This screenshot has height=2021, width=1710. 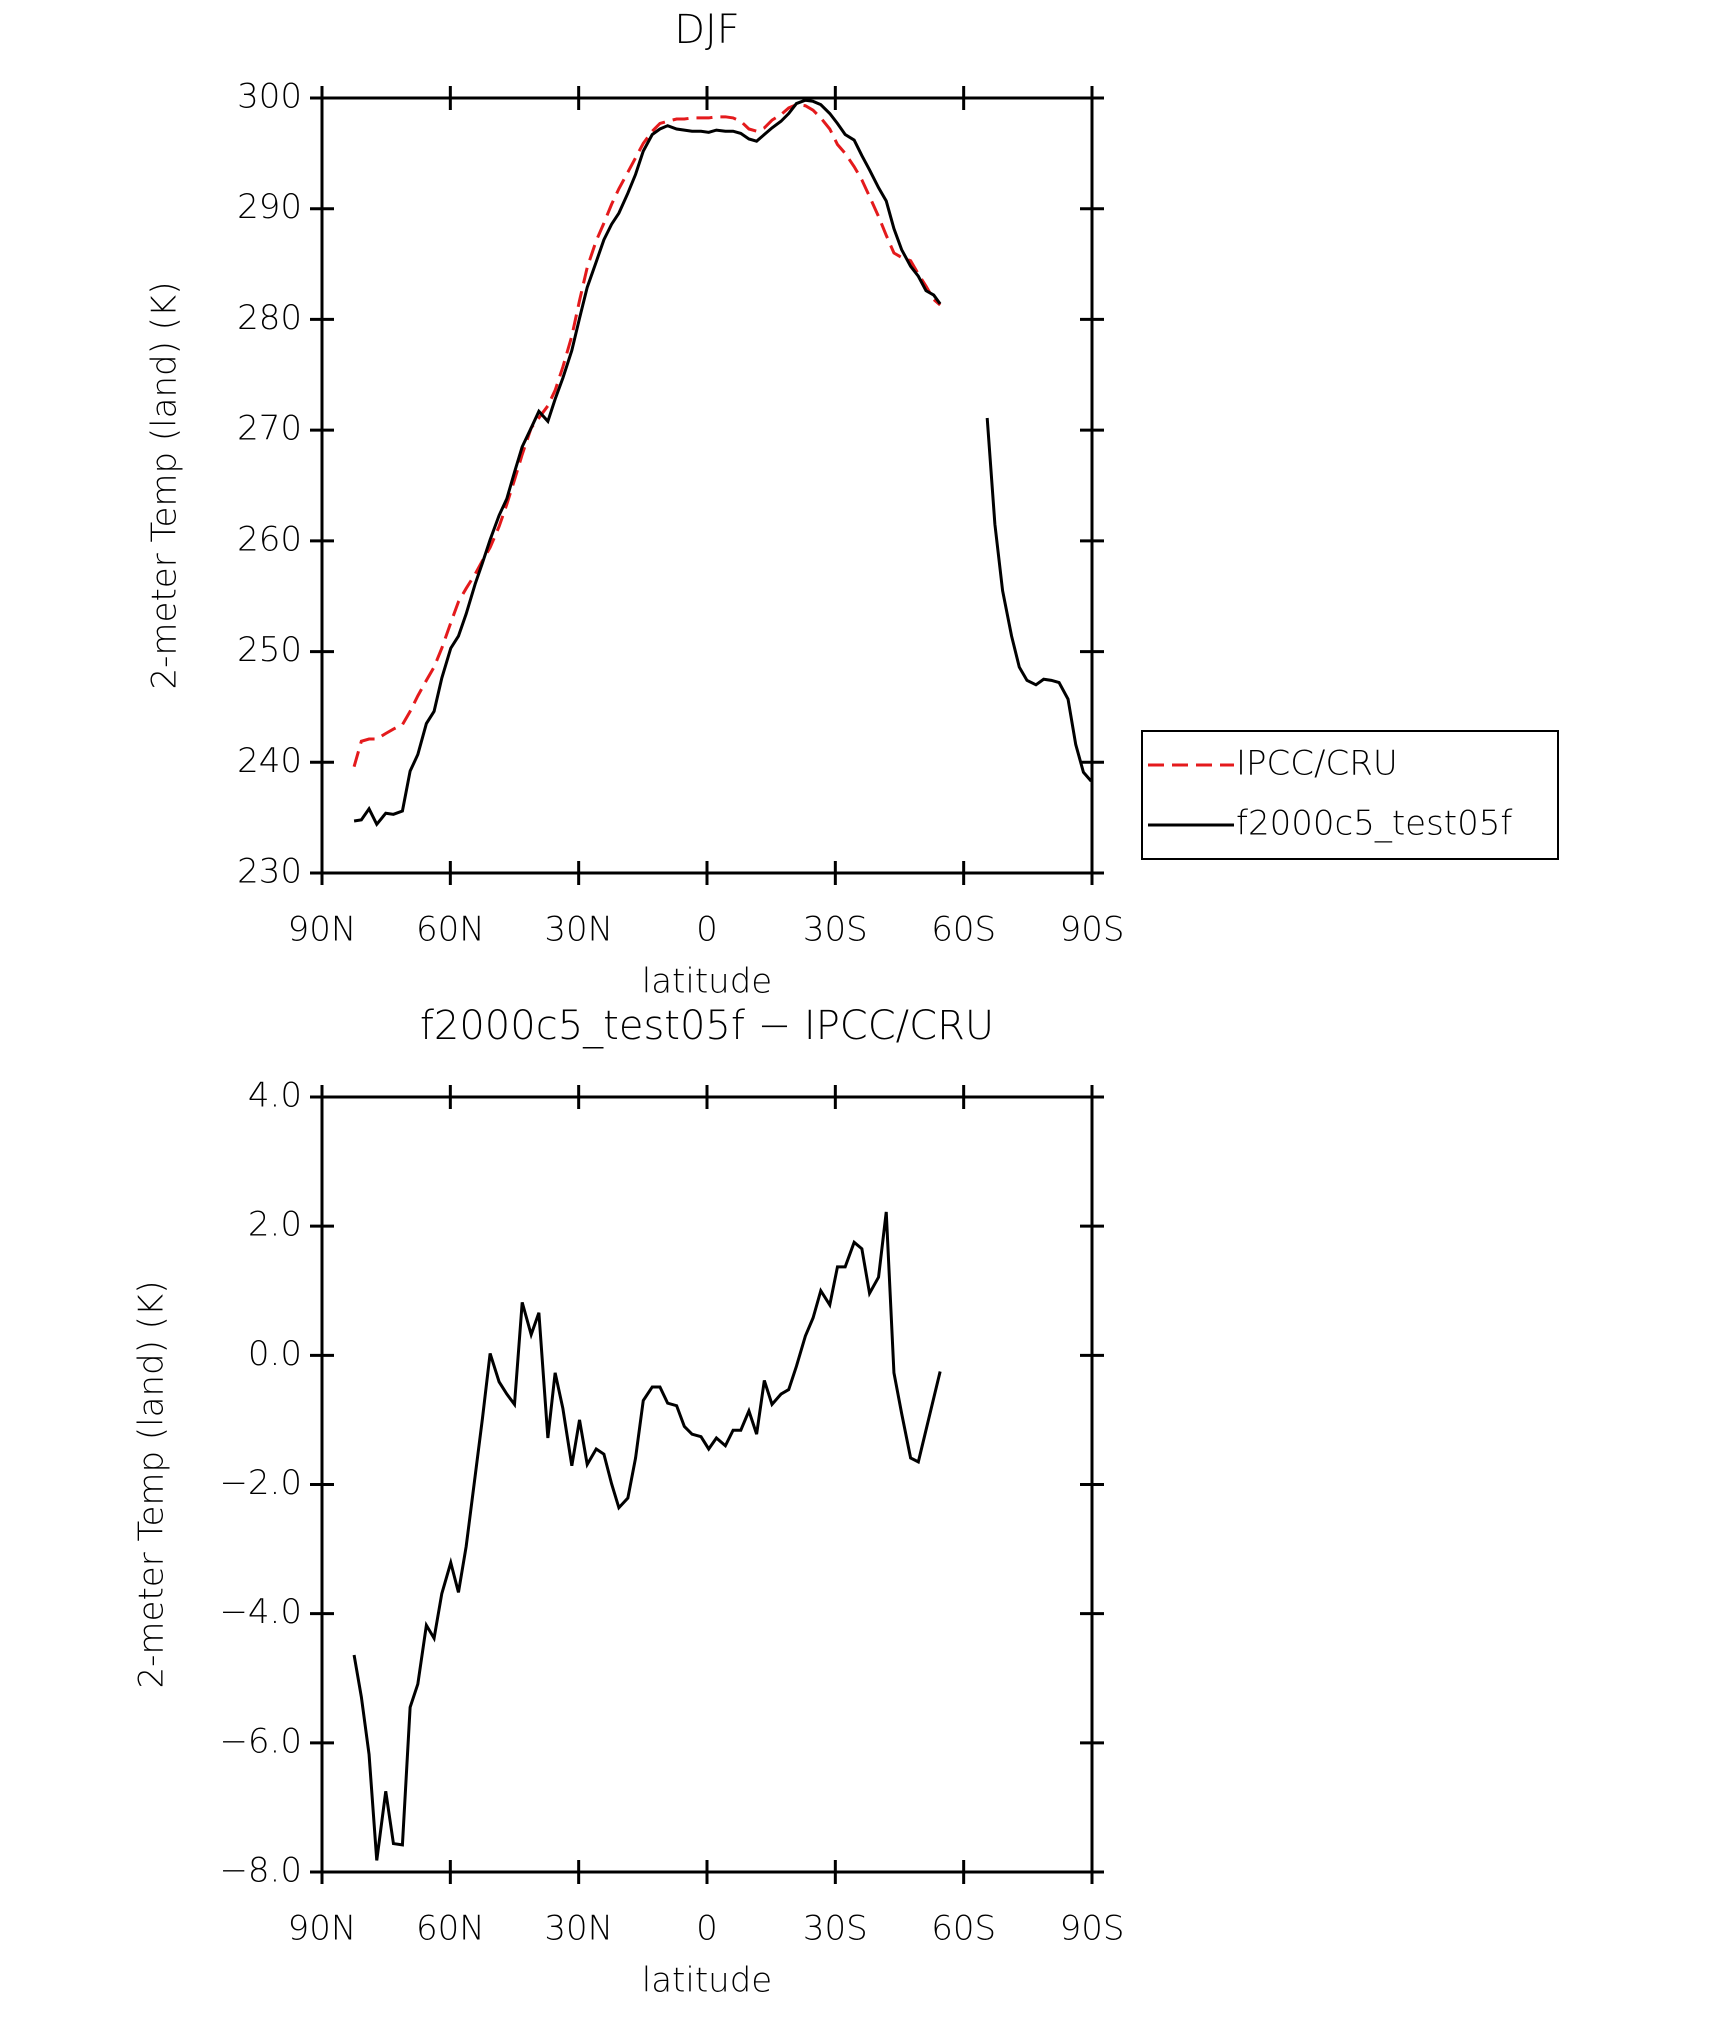 What do you see at coordinates (269, 429) in the screenshot?
I see `y-tick-label: 270` at bounding box center [269, 429].